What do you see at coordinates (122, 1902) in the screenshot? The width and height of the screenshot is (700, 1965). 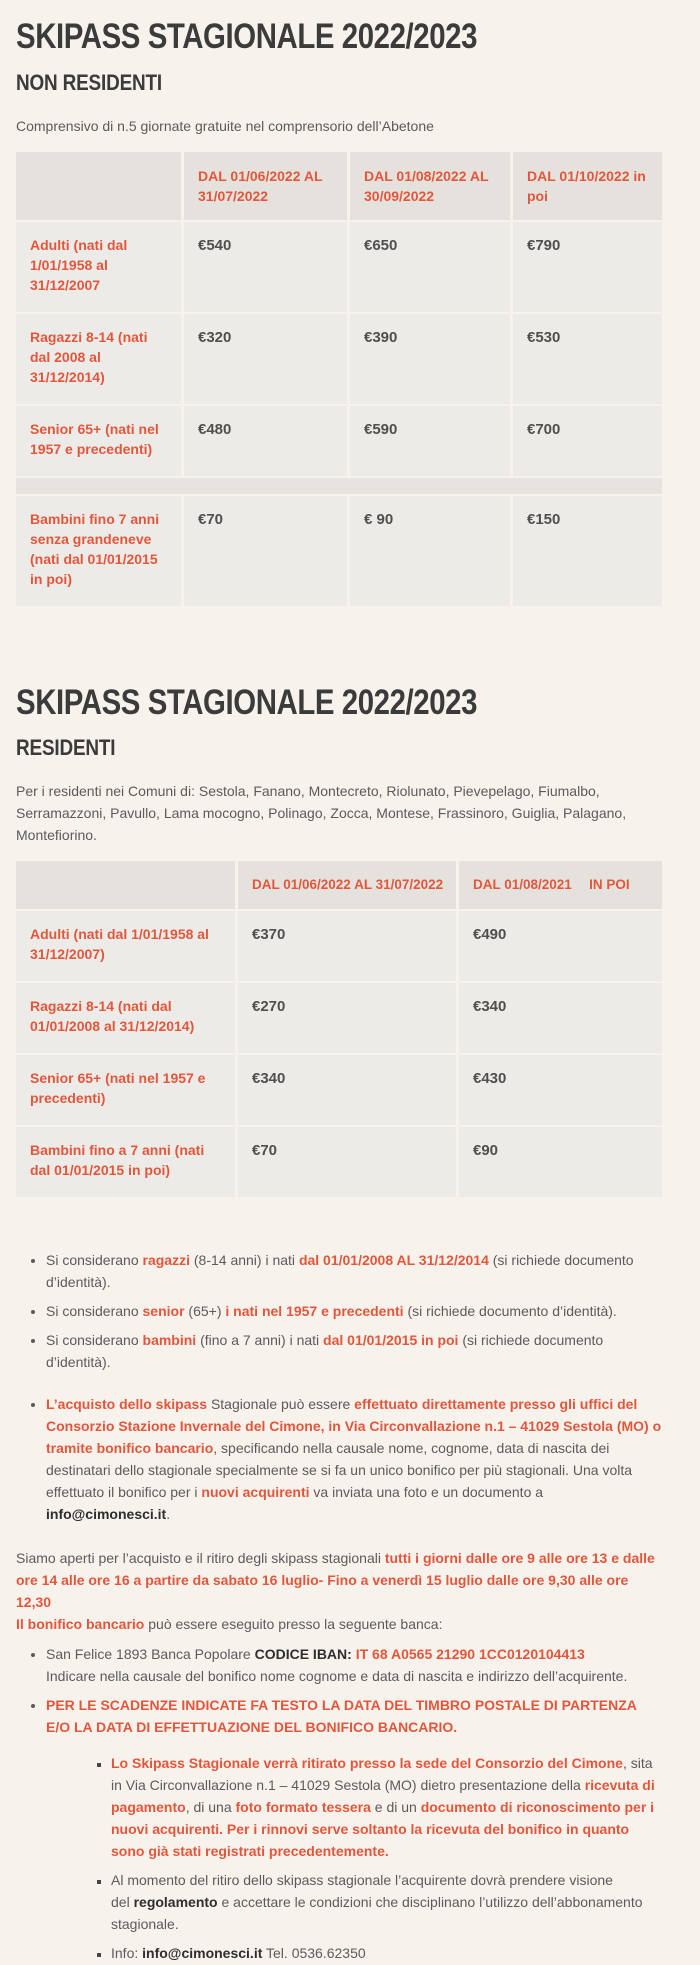 I see `text-segment: del` at bounding box center [122, 1902].